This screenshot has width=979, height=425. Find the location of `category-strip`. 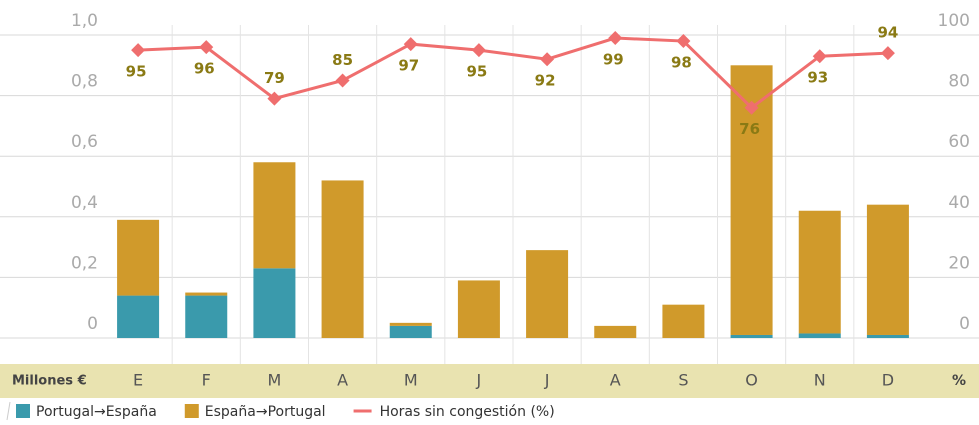

category-strip is located at coordinates (489, 381).